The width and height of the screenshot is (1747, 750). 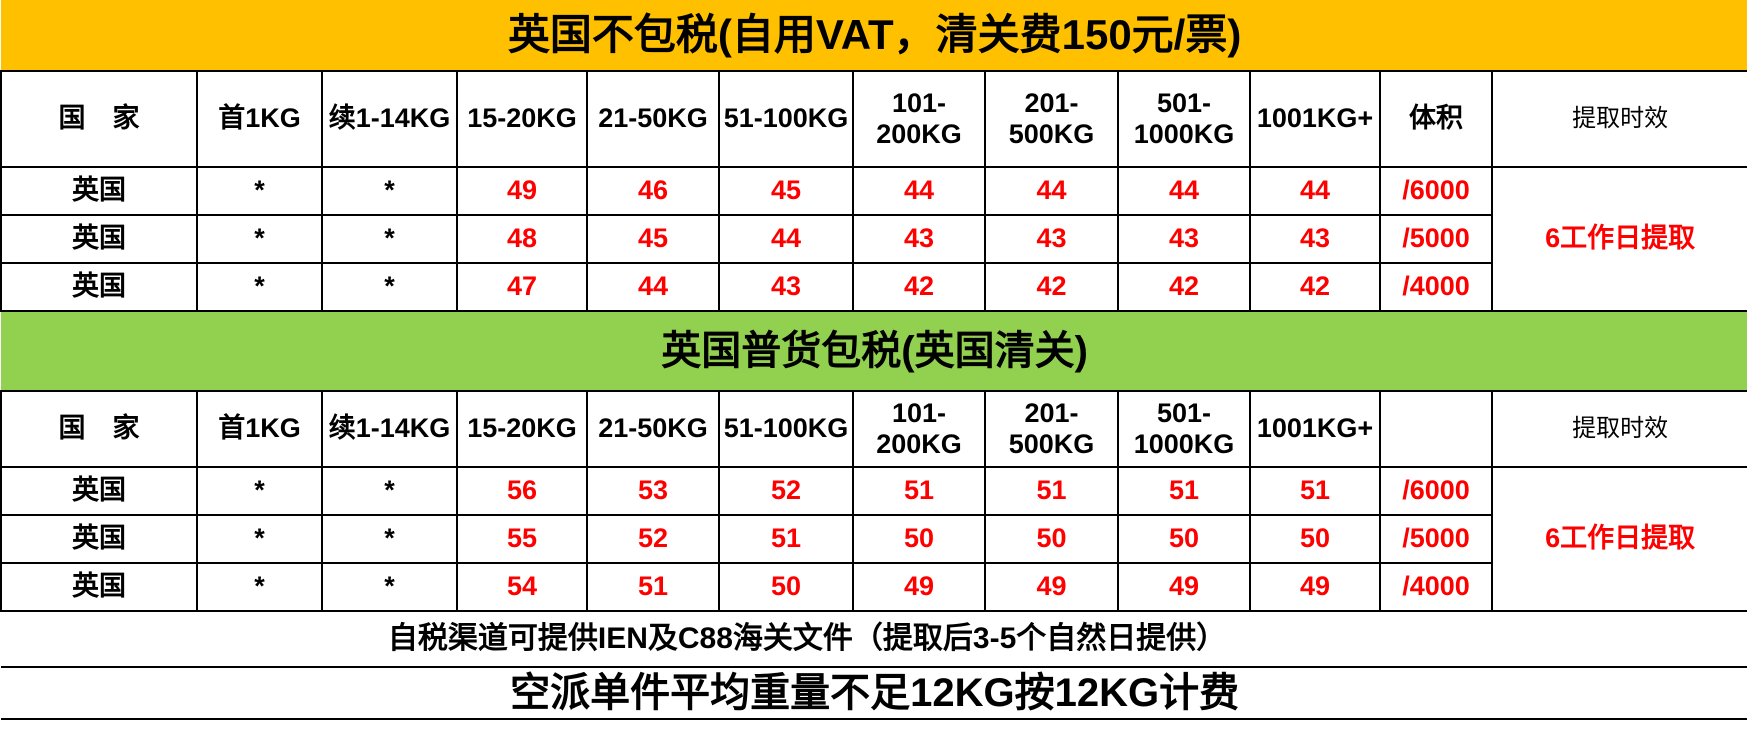 What do you see at coordinates (873, 587) in the screenshot?
I see `taxed-row-3: 英国 * * 54 51 50 49 49 49 49 /4000` at bounding box center [873, 587].